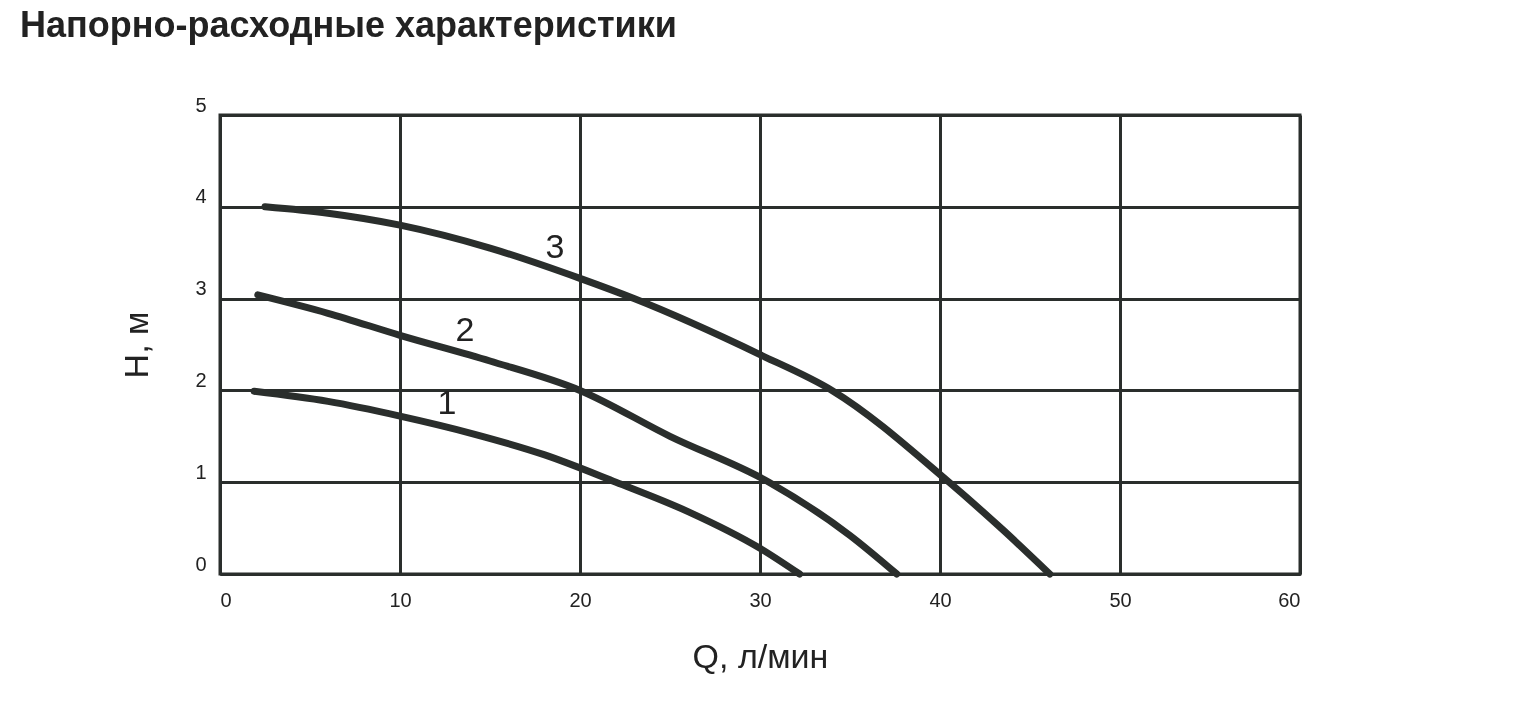 This screenshot has width=1522, height=728. I want to click on x-tick-label: 50, so click(1120, 599).